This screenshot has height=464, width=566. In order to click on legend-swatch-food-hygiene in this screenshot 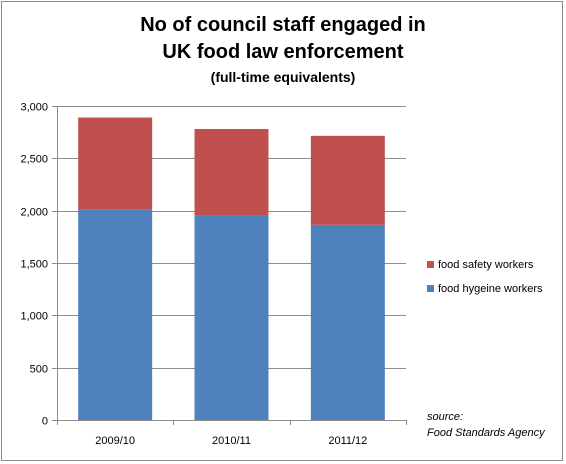, I will do `click(430, 288)`.